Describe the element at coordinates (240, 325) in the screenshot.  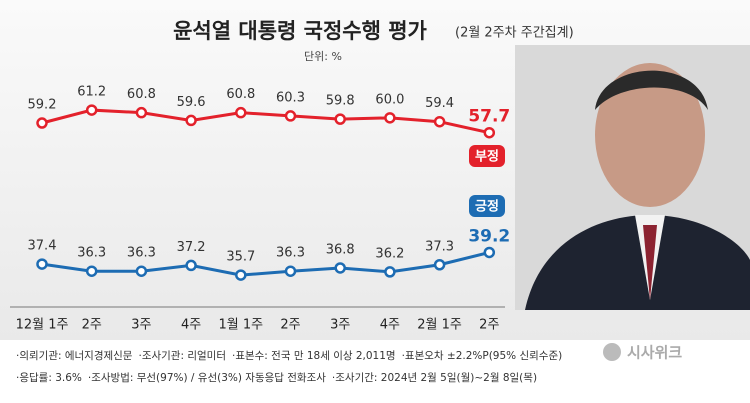
I see `x-tick-label: 1월 1주` at that location.